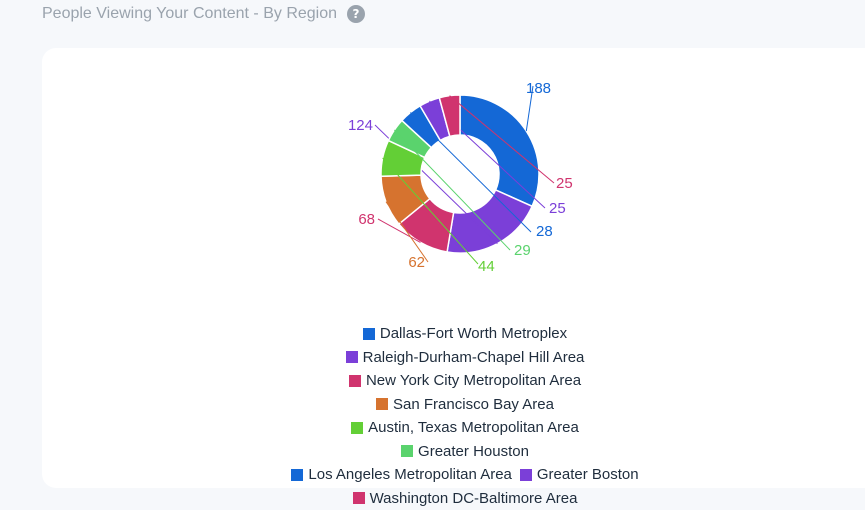 The image size is (865, 510). What do you see at coordinates (473, 427) in the screenshot?
I see `legend-label: Austin, Texas Metropolitan Area` at bounding box center [473, 427].